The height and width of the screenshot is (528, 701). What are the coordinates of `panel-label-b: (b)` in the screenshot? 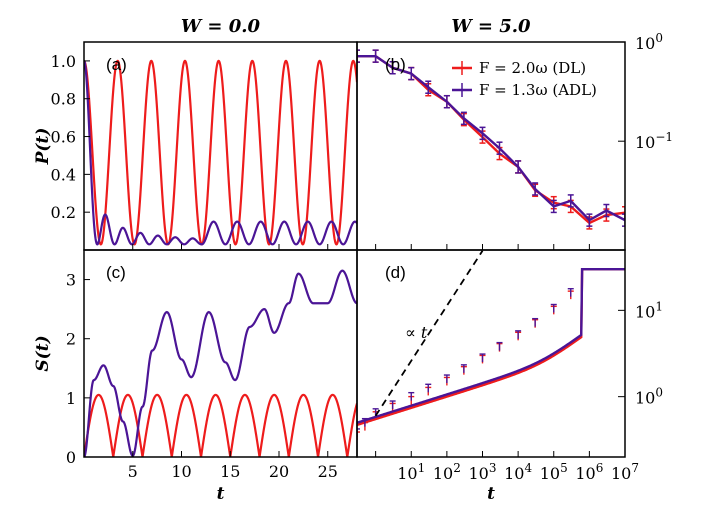 It's located at (395, 64).